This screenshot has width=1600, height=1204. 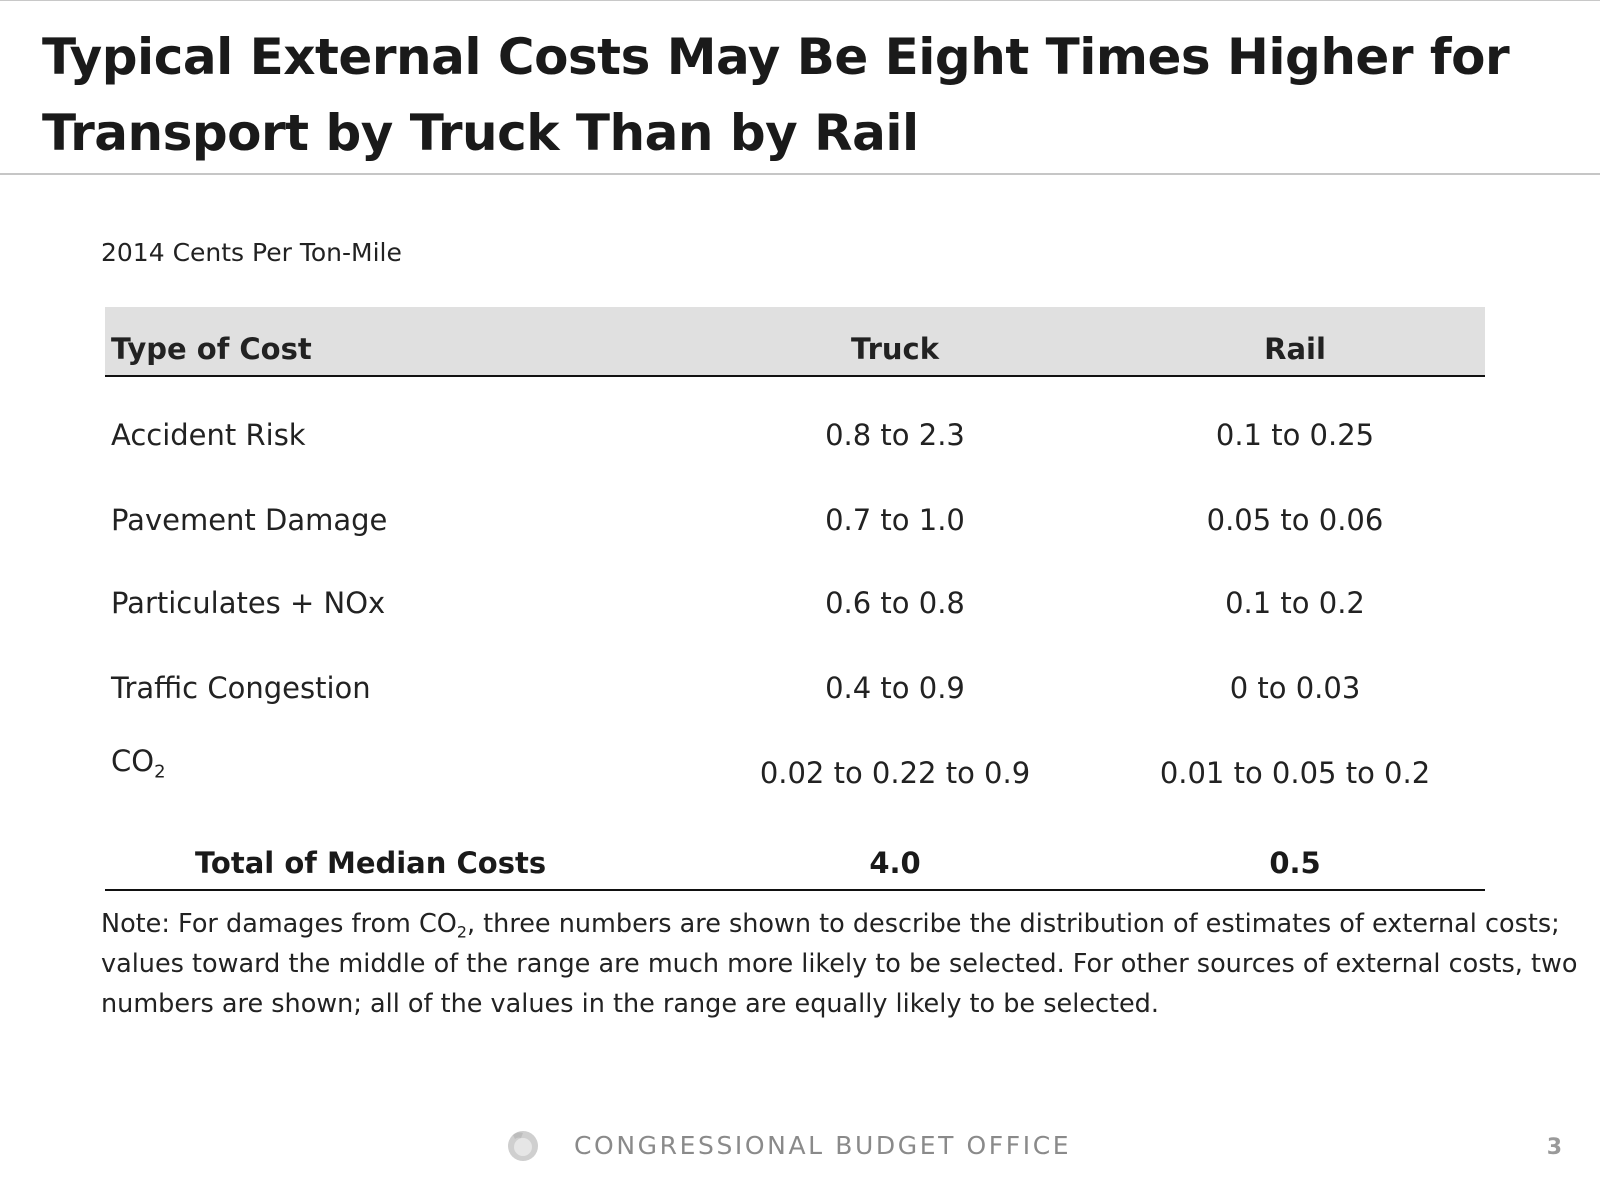 I want to click on row-type: Pavement Damage, so click(x=249, y=520).